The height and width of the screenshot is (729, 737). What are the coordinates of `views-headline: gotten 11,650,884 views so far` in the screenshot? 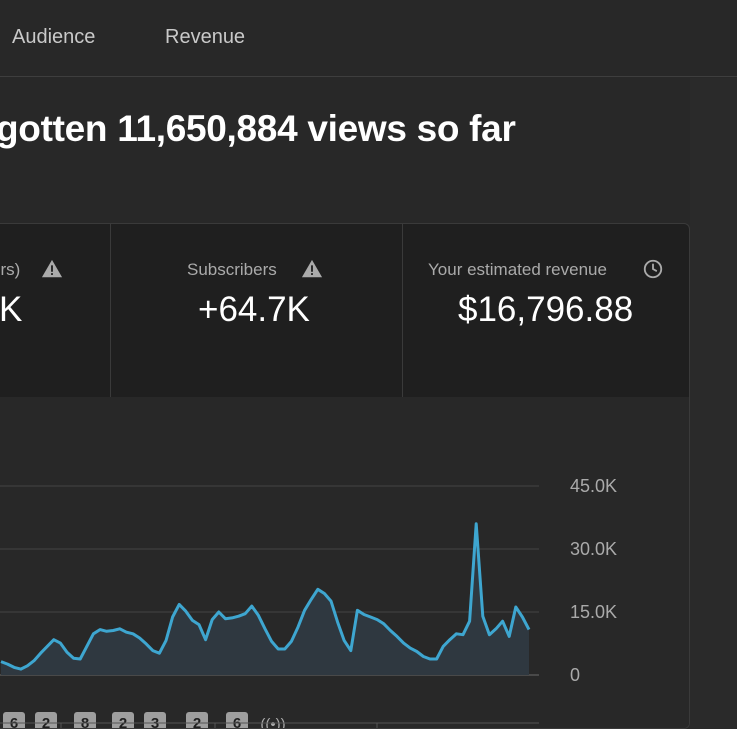 It's located at (258, 128).